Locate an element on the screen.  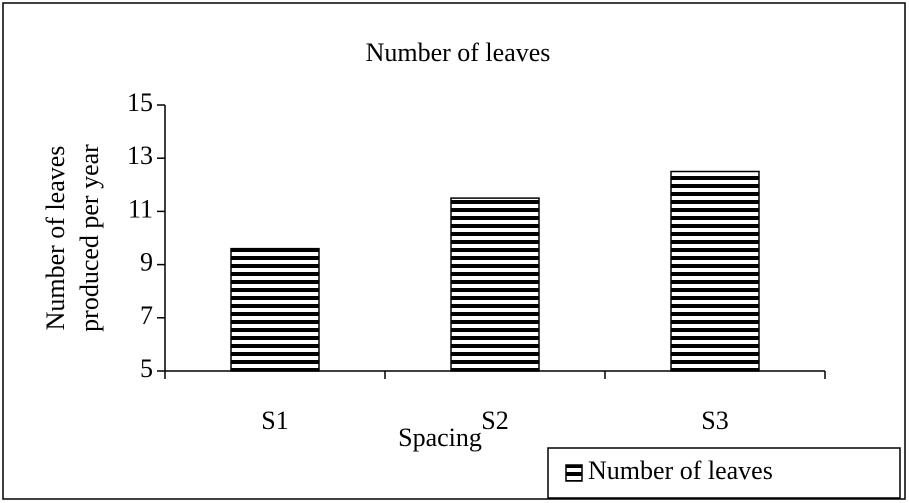
x-axis-label: Spacing is located at coordinates (440, 437).